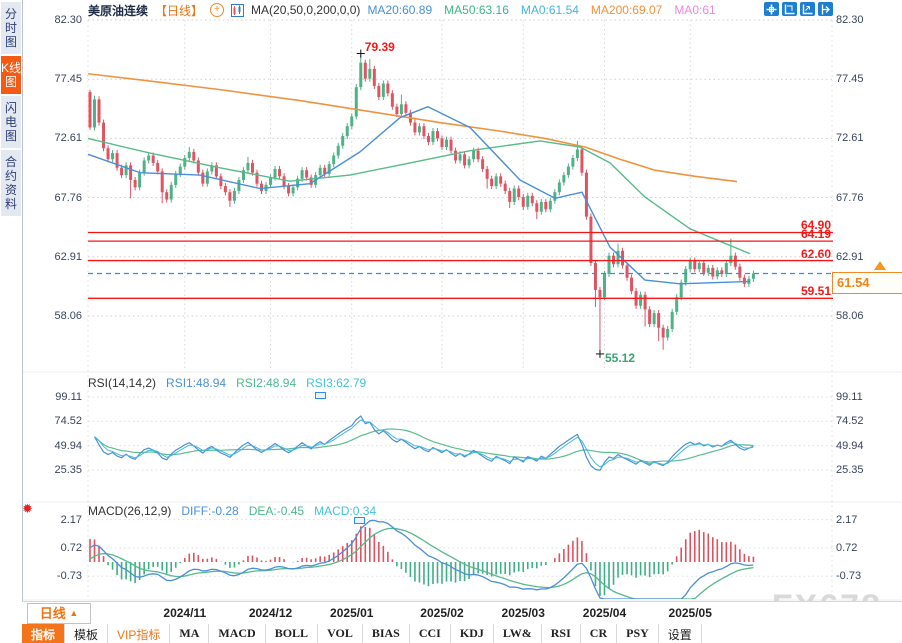 This screenshot has height=643, width=902. What do you see at coordinates (190, 633) in the screenshot?
I see `toolbar-item-MA: MA` at bounding box center [190, 633].